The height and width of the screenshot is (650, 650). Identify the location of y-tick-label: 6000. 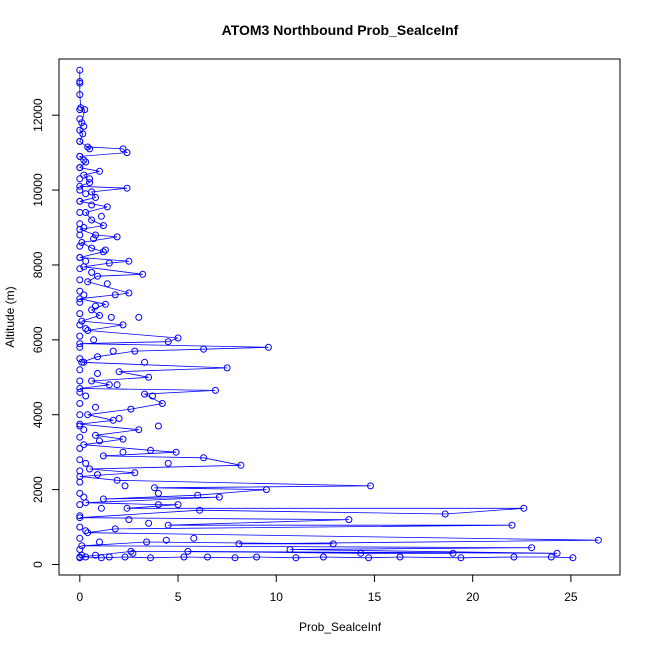
(38, 339).